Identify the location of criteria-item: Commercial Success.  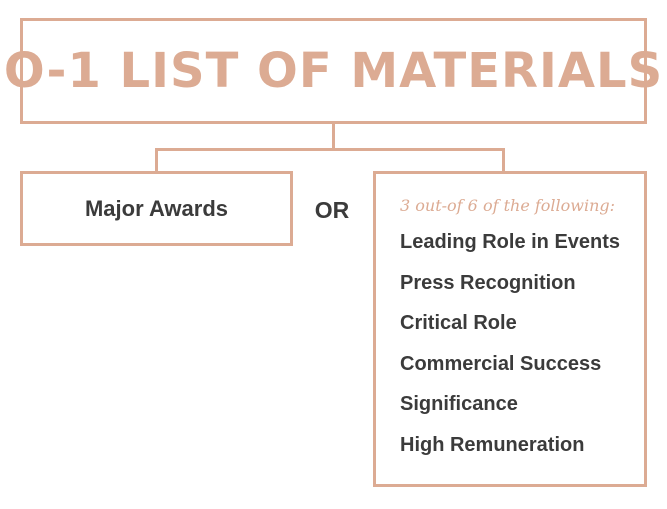
(501, 363).